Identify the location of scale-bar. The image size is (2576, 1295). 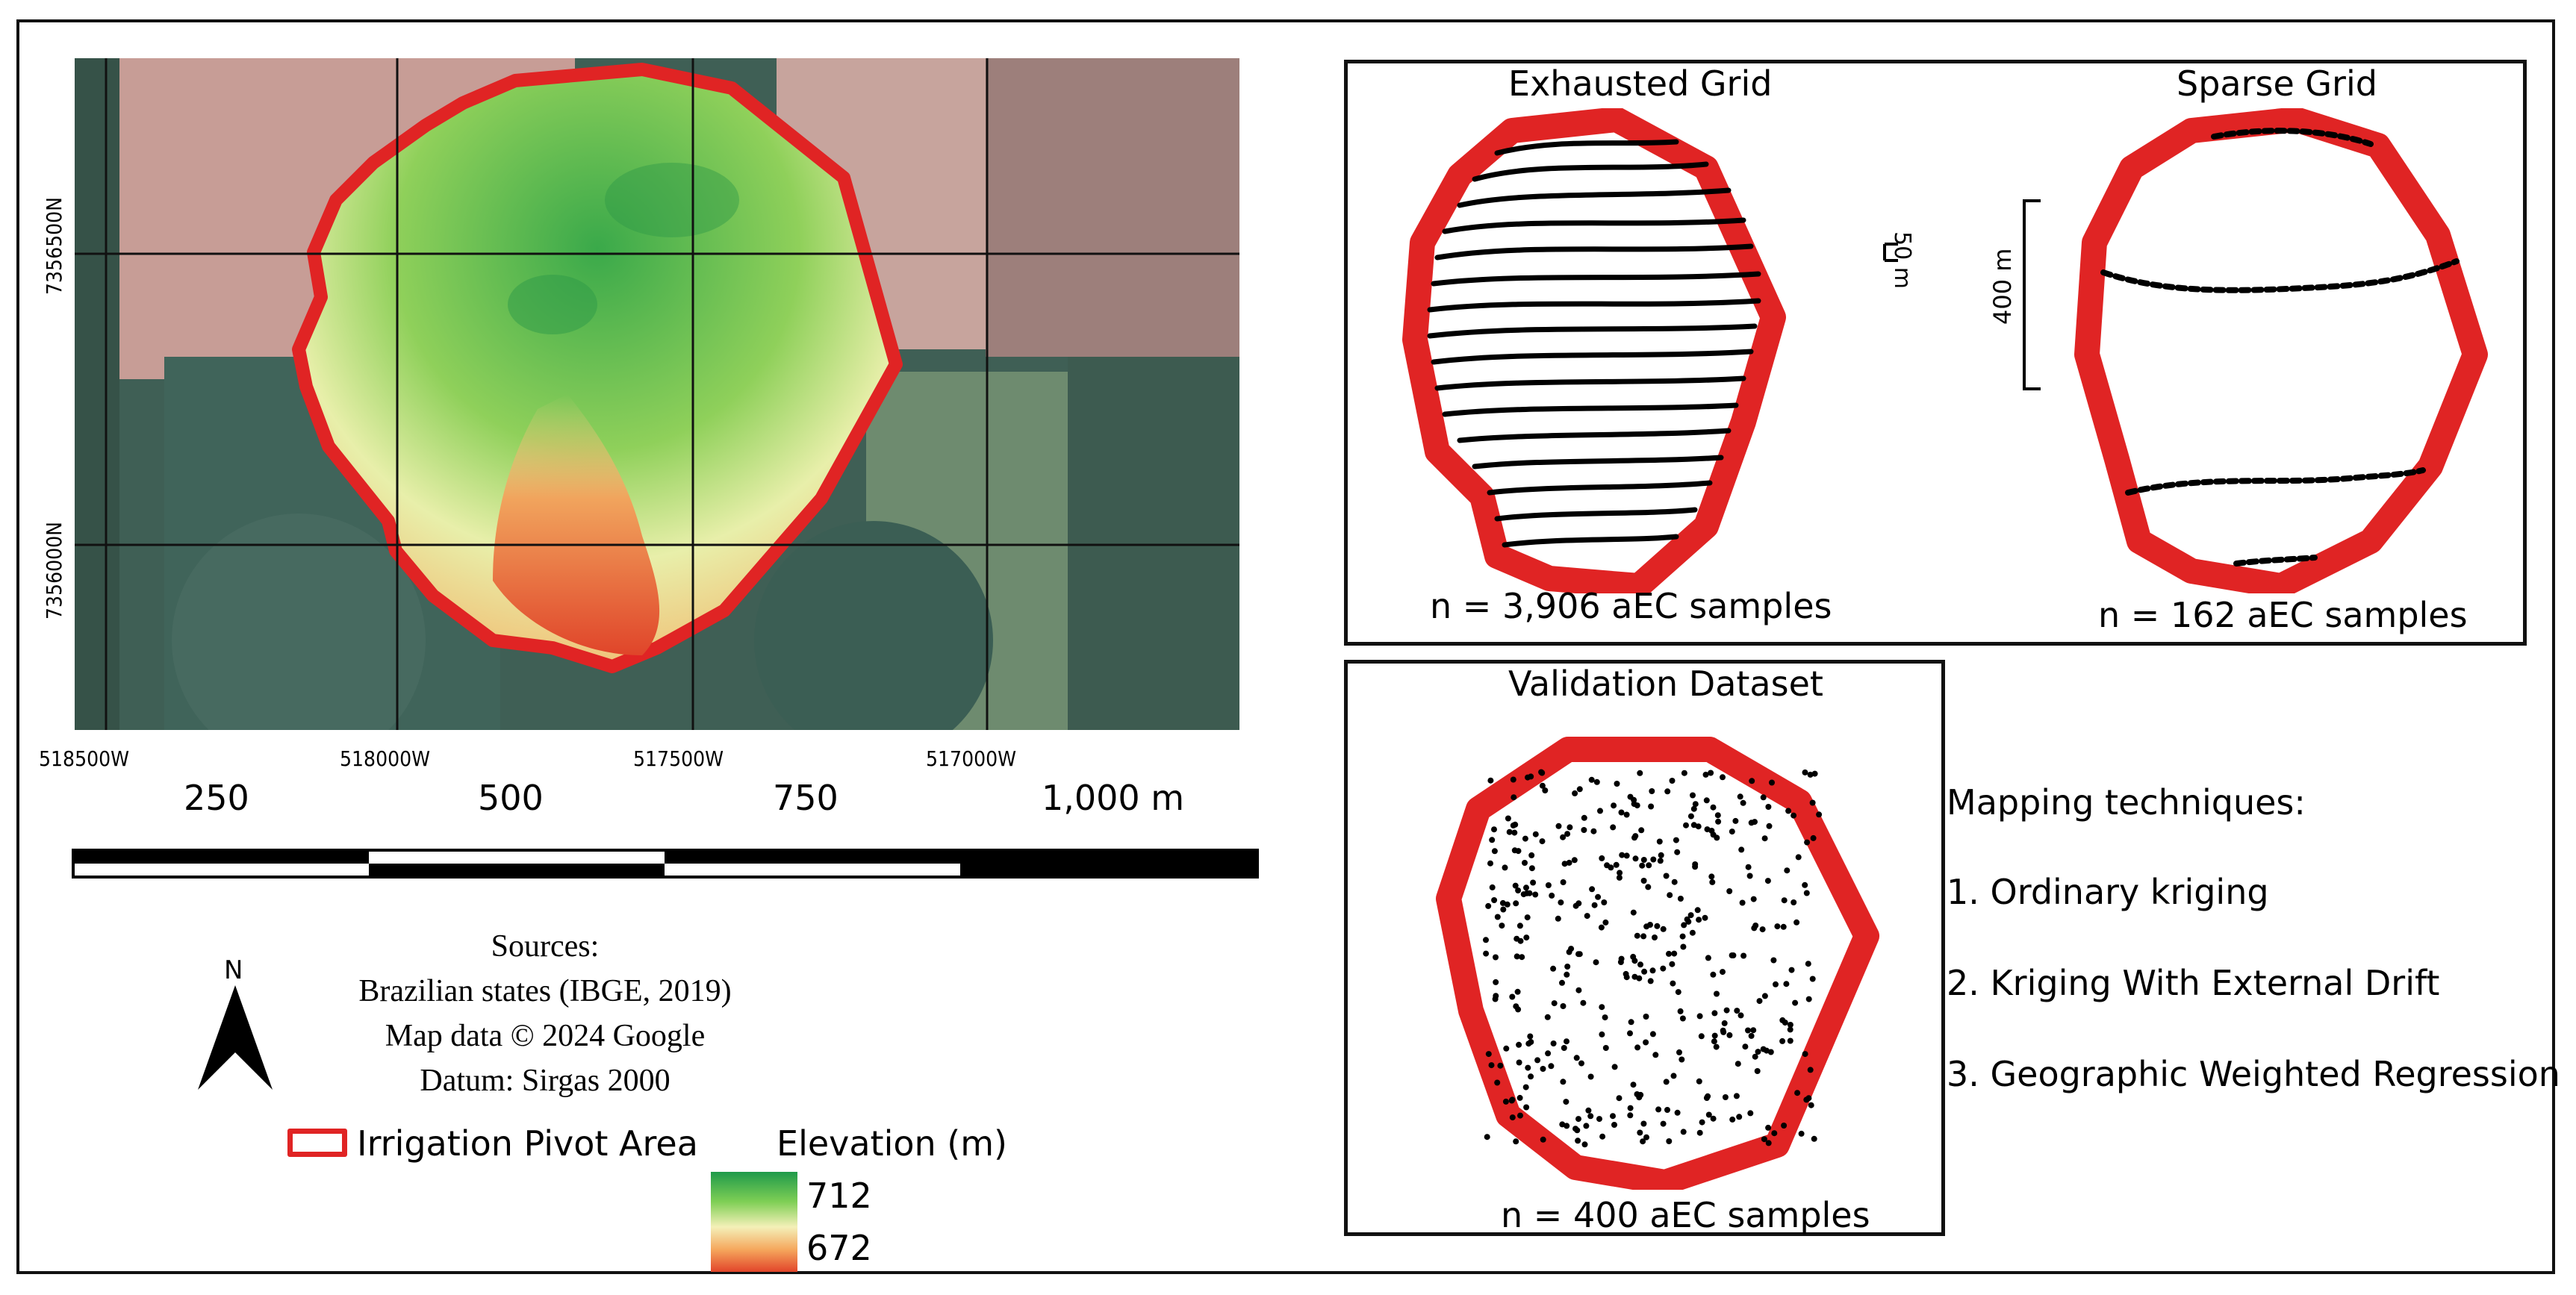
(665, 864).